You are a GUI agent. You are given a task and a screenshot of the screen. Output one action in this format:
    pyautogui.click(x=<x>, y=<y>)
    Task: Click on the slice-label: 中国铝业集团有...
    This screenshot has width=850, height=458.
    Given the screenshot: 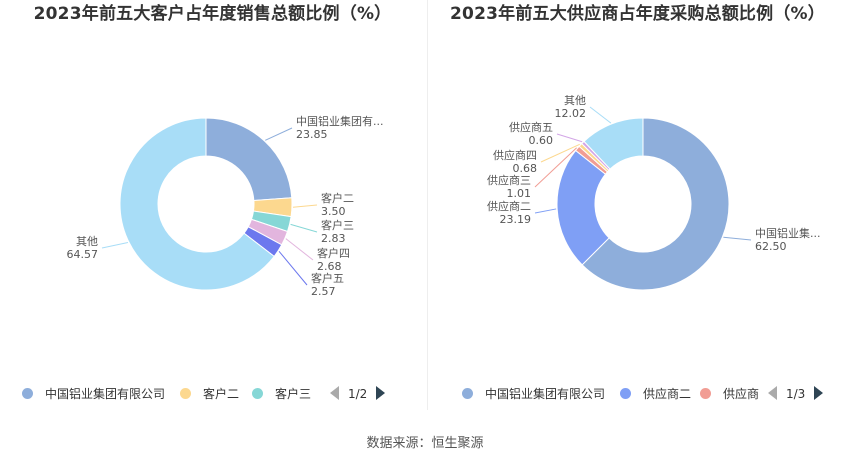 What is the action you would take?
    pyautogui.click(x=340, y=121)
    